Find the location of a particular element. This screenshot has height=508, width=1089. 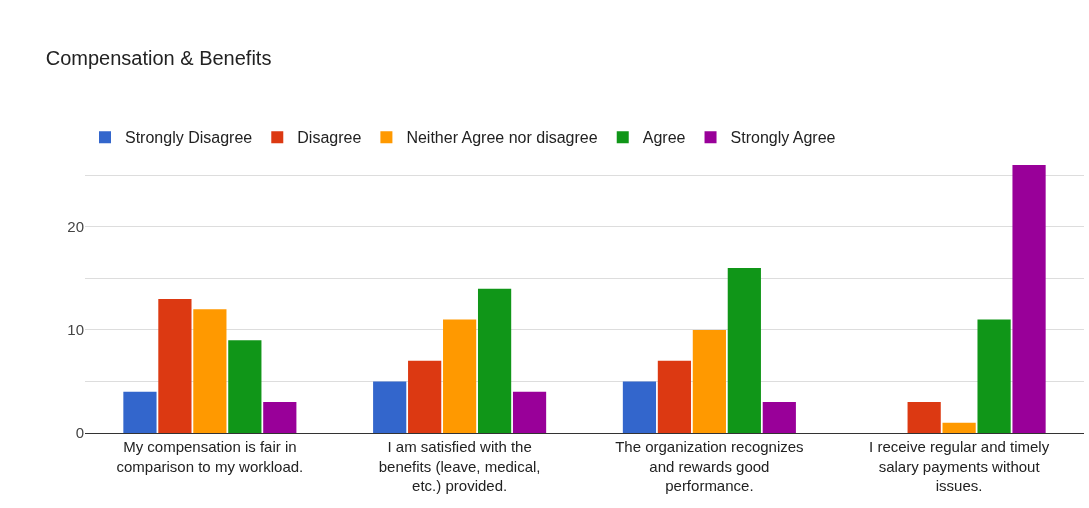

legend-label: Agree is located at coordinates (664, 138).